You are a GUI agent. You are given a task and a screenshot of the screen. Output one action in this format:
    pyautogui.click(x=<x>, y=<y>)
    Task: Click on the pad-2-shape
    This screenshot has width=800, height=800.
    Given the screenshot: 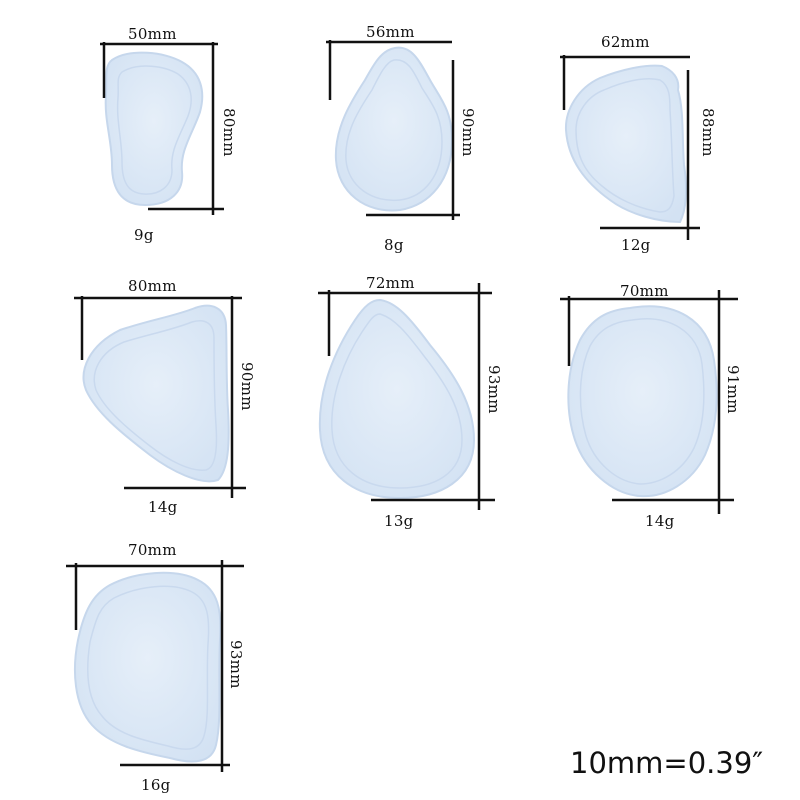 What is the action you would take?
    pyautogui.click(x=394, y=129)
    